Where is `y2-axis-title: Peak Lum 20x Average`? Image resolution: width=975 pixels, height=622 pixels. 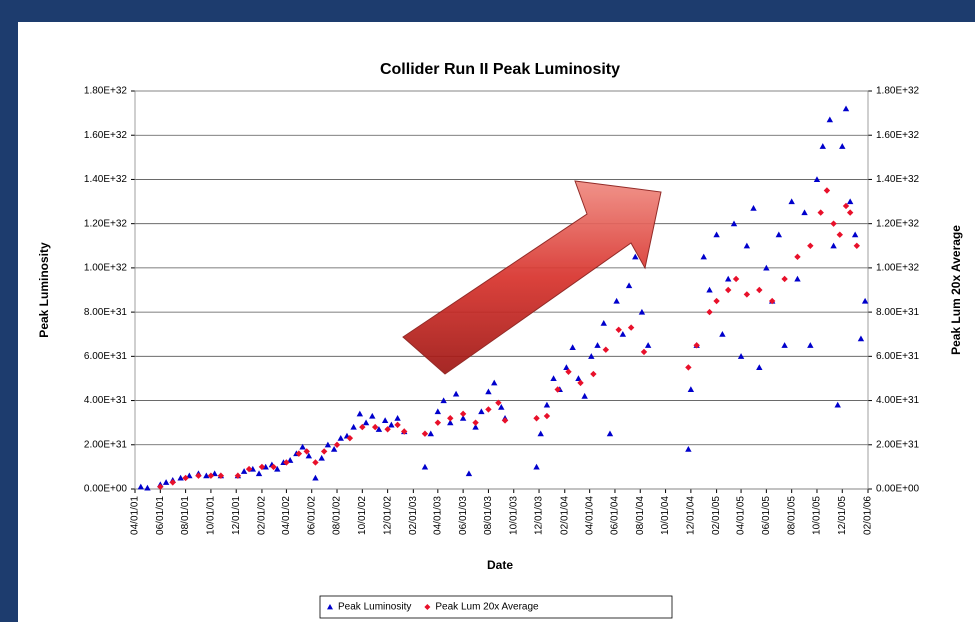 y2-axis-title: Peak Lum 20x Average is located at coordinates (956, 290).